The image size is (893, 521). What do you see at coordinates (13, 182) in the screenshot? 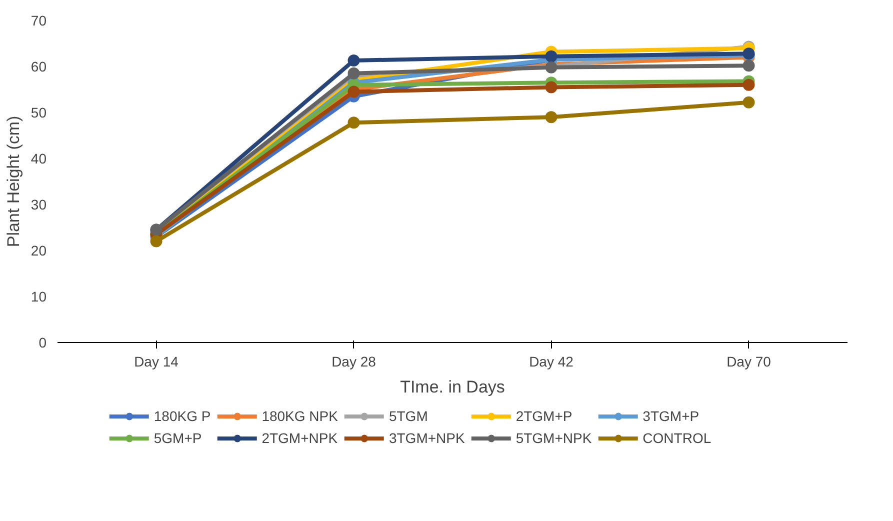
I see `y-axis-title: Plant Height (cm)` at bounding box center [13, 182].